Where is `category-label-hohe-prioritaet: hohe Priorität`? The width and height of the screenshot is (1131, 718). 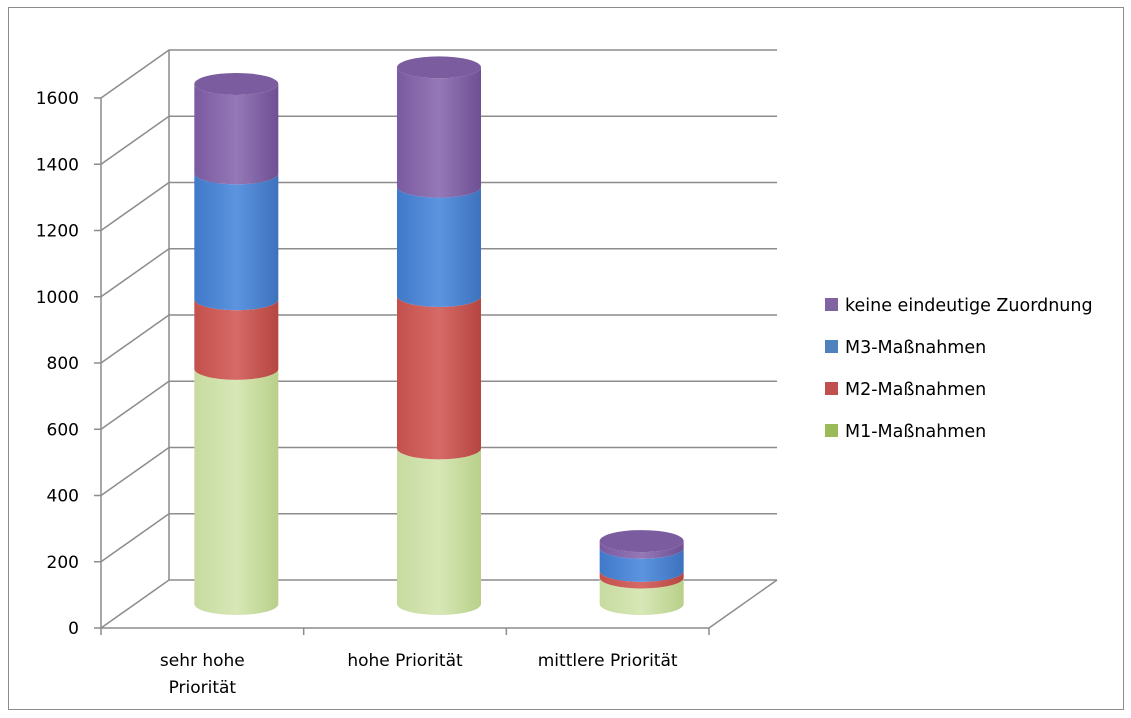 category-label-hohe-prioritaet: hohe Priorität is located at coordinates (405, 661).